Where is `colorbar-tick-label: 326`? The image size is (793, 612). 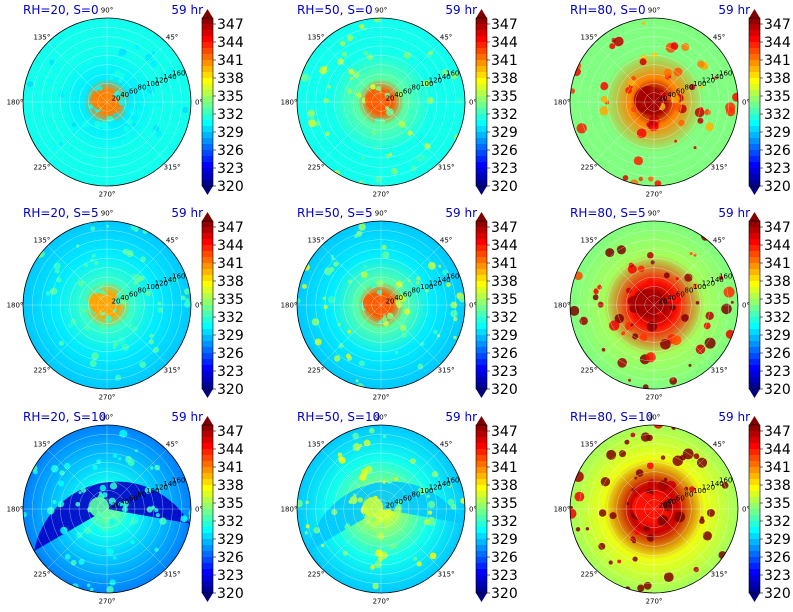
colorbar-tick-label: 326 is located at coordinates (777, 151).